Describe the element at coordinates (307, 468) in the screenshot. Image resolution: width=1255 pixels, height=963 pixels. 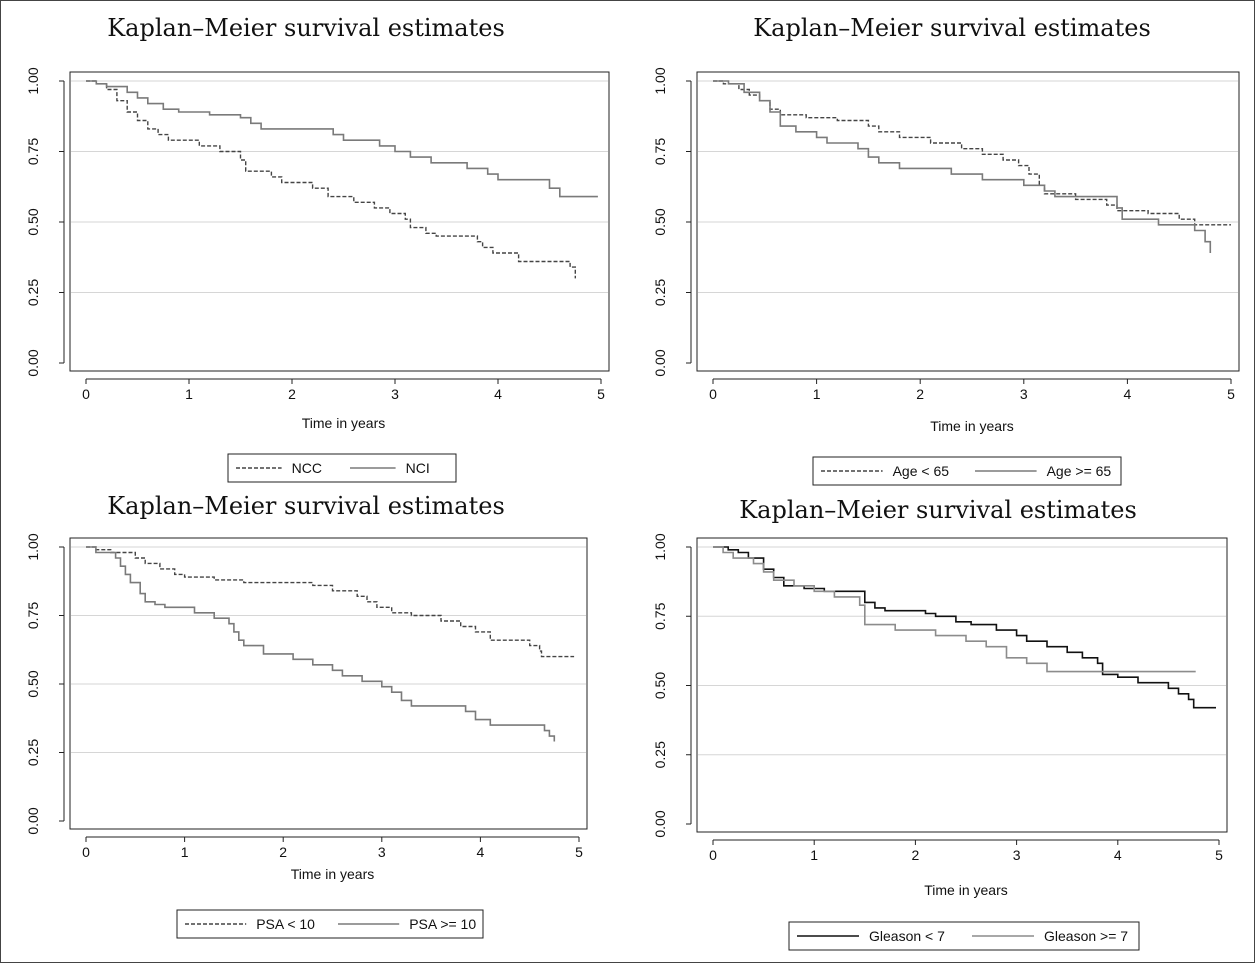
I see `legend-label: NCC` at that location.